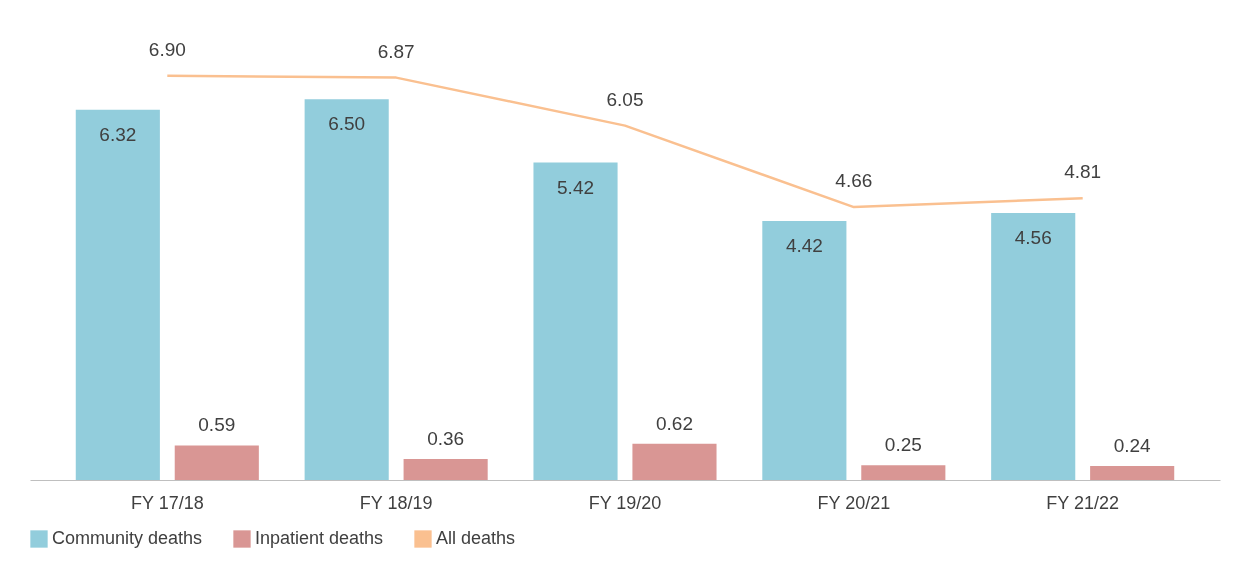 Image resolution: width=1247 pixels, height=581 pixels. Describe the element at coordinates (396, 502) in the screenshot. I see `x-tick-label: FY 18/19` at that location.